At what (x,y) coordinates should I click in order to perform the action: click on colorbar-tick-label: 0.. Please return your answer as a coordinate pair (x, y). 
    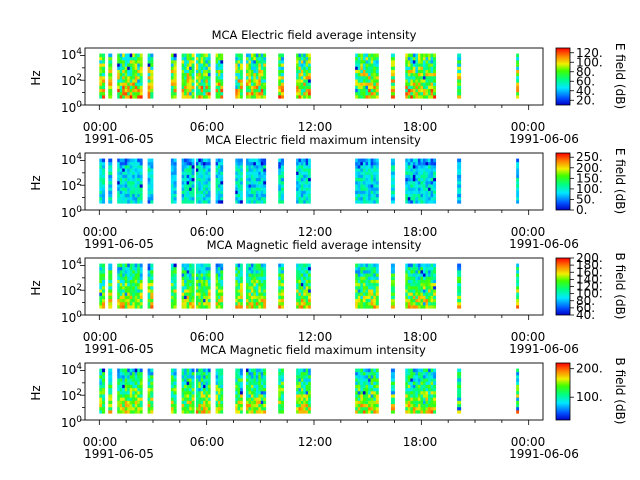
    Looking at the image, I should click on (581, 210).